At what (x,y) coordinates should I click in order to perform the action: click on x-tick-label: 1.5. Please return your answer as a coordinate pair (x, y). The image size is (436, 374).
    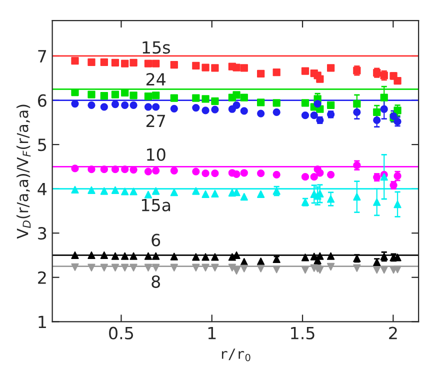
    Looking at the image, I should click on (302, 333).